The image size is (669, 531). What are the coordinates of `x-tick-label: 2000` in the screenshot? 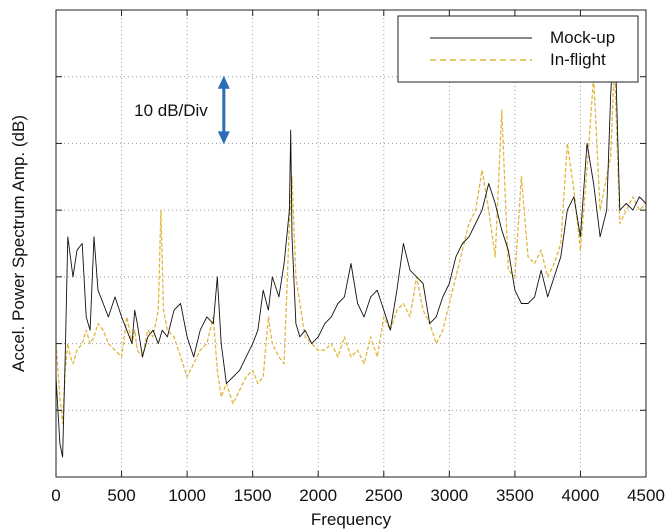 It's located at (318, 495).